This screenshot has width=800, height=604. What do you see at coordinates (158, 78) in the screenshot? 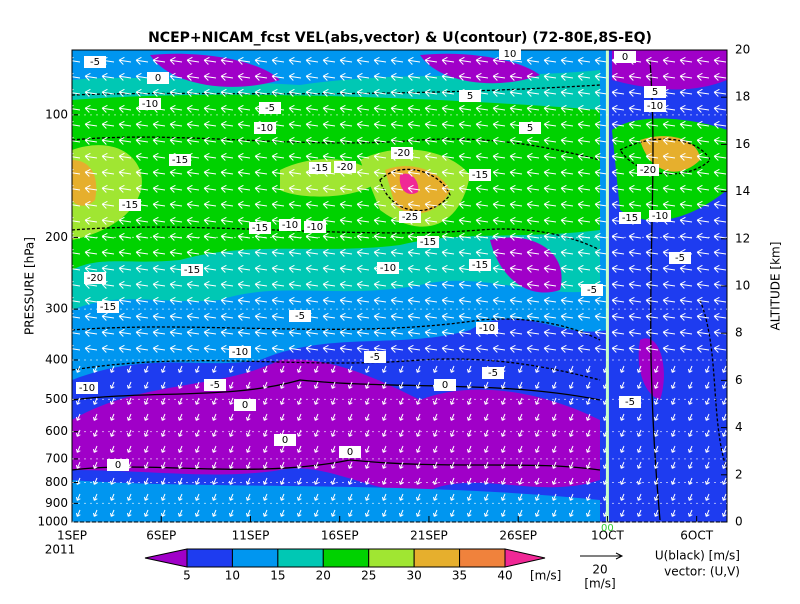
I see `contour-label: 0` at bounding box center [158, 78].